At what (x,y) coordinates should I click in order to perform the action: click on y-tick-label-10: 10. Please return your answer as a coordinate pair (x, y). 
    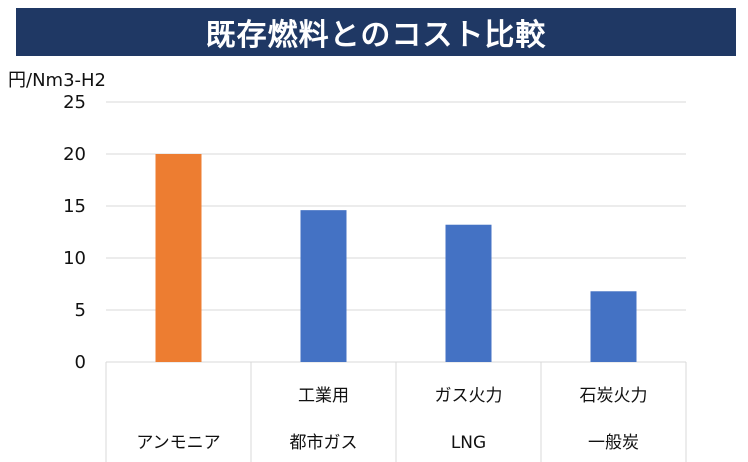
    Looking at the image, I should click on (74, 258).